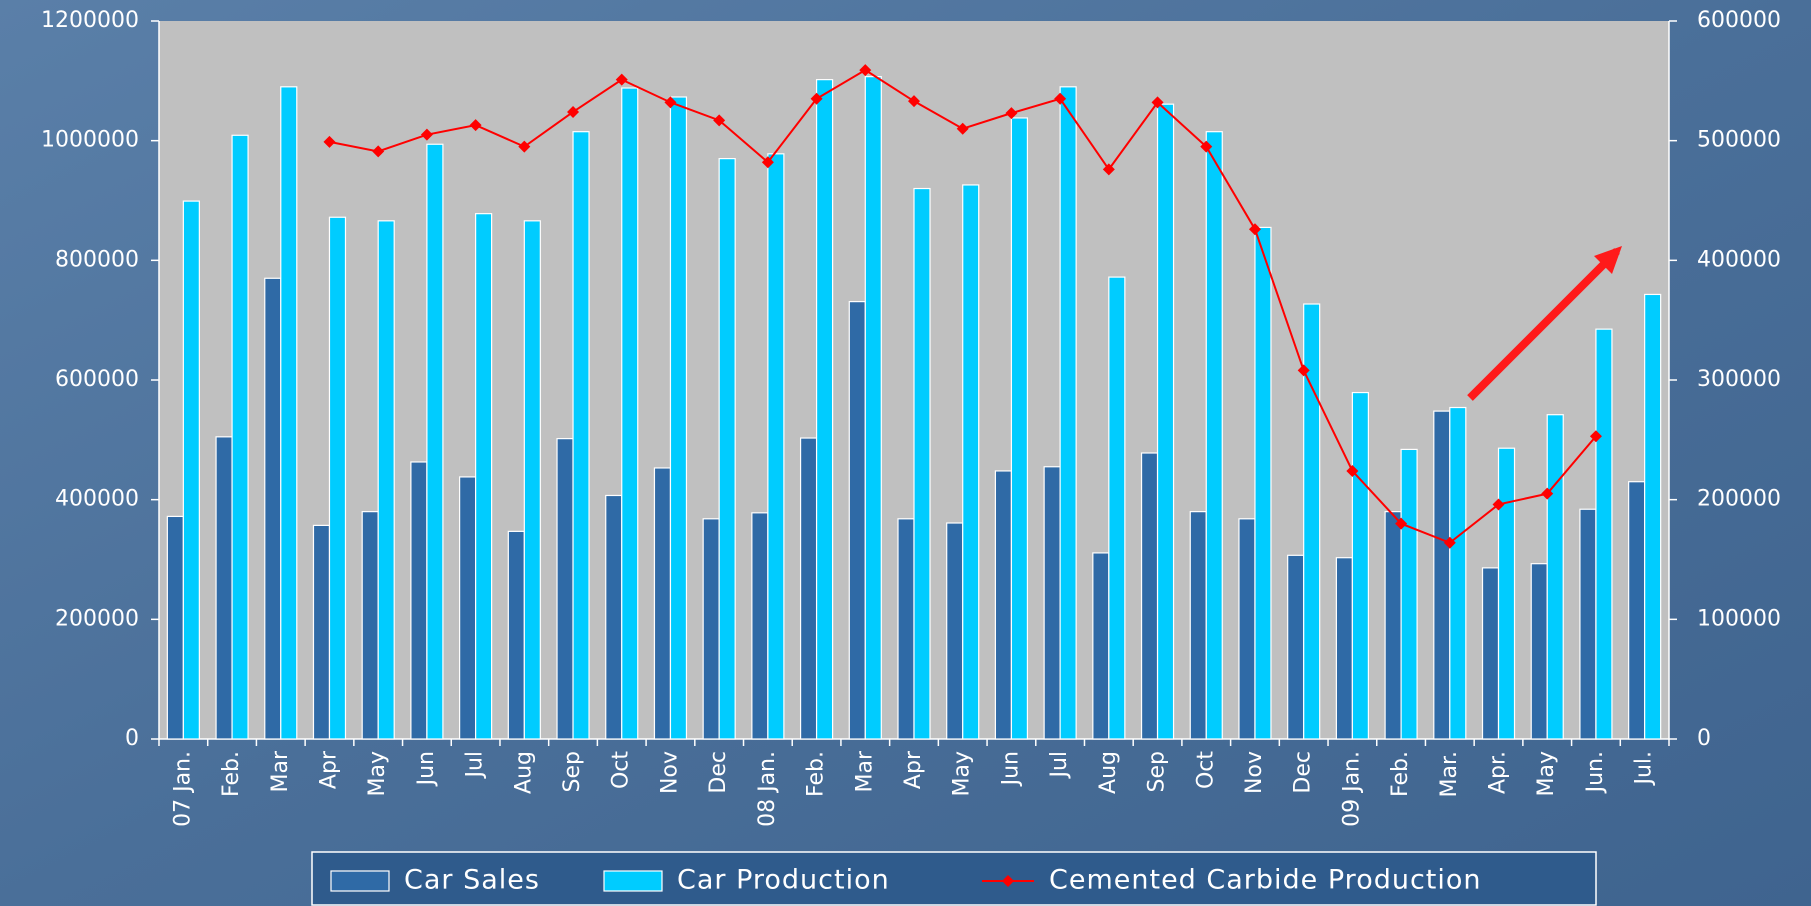  Describe the element at coordinates (132, 738) in the screenshot. I see `y-tick-label: 0` at that location.